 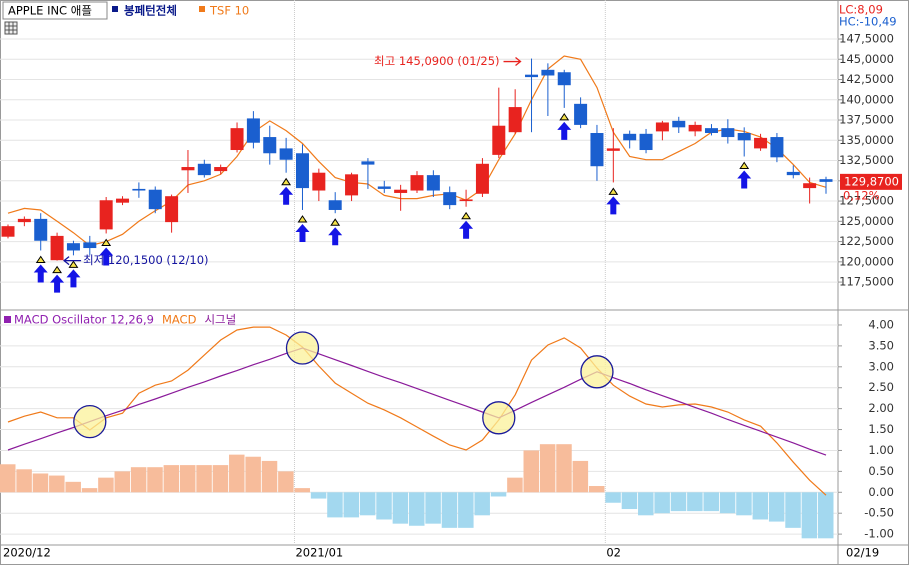 What do you see at coordinates (862, 553) in the screenshot?
I see `last-date: 02/19` at bounding box center [862, 553].